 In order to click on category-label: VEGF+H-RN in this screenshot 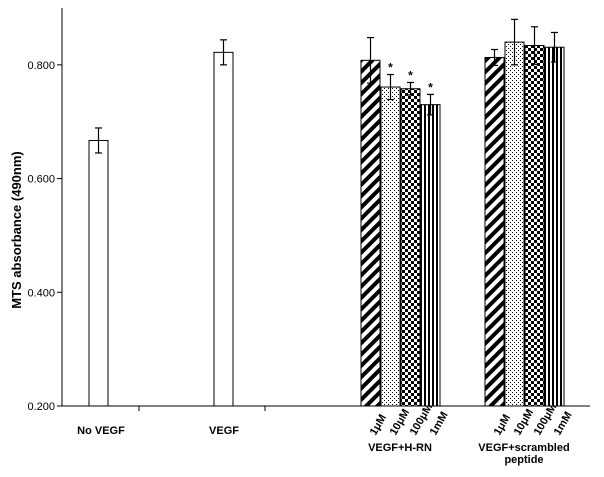, I will do `click(400, 448)`.